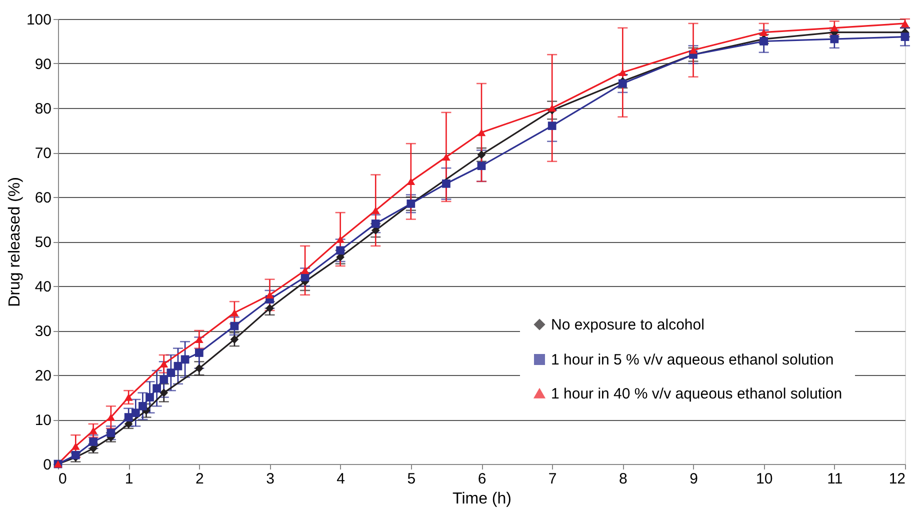  What do you see at coordinates (482, 499) in the screenshot?
I see `x-axis-title: Time (h)` at bounding box center [482, 499].